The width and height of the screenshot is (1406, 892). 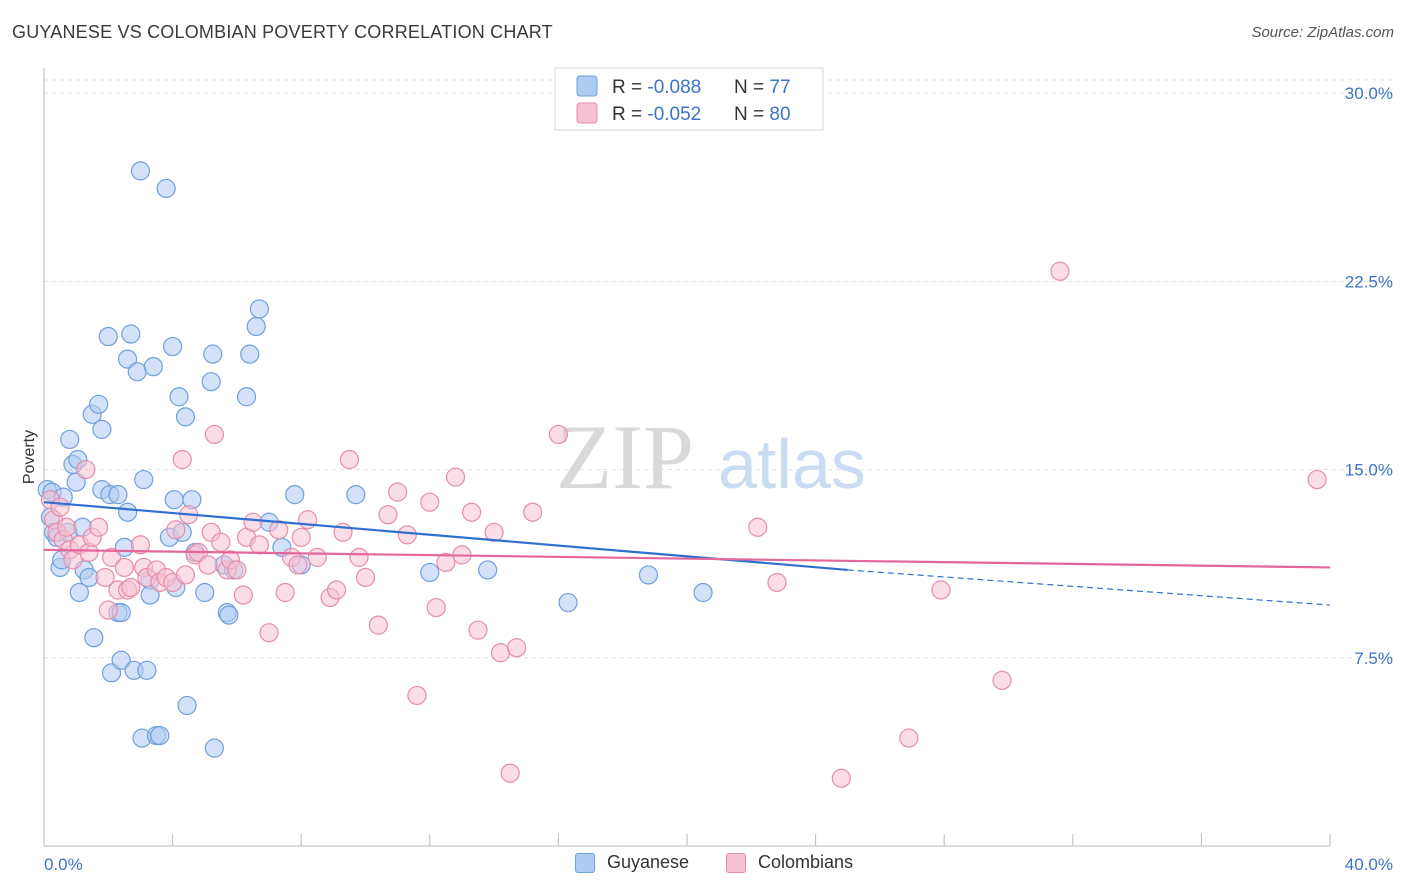 What do you see at coordinates (701, 114) in the screenshot?
I see `legend-row-2: R = -0.052 N = 80` at bounding box center [701, 114].